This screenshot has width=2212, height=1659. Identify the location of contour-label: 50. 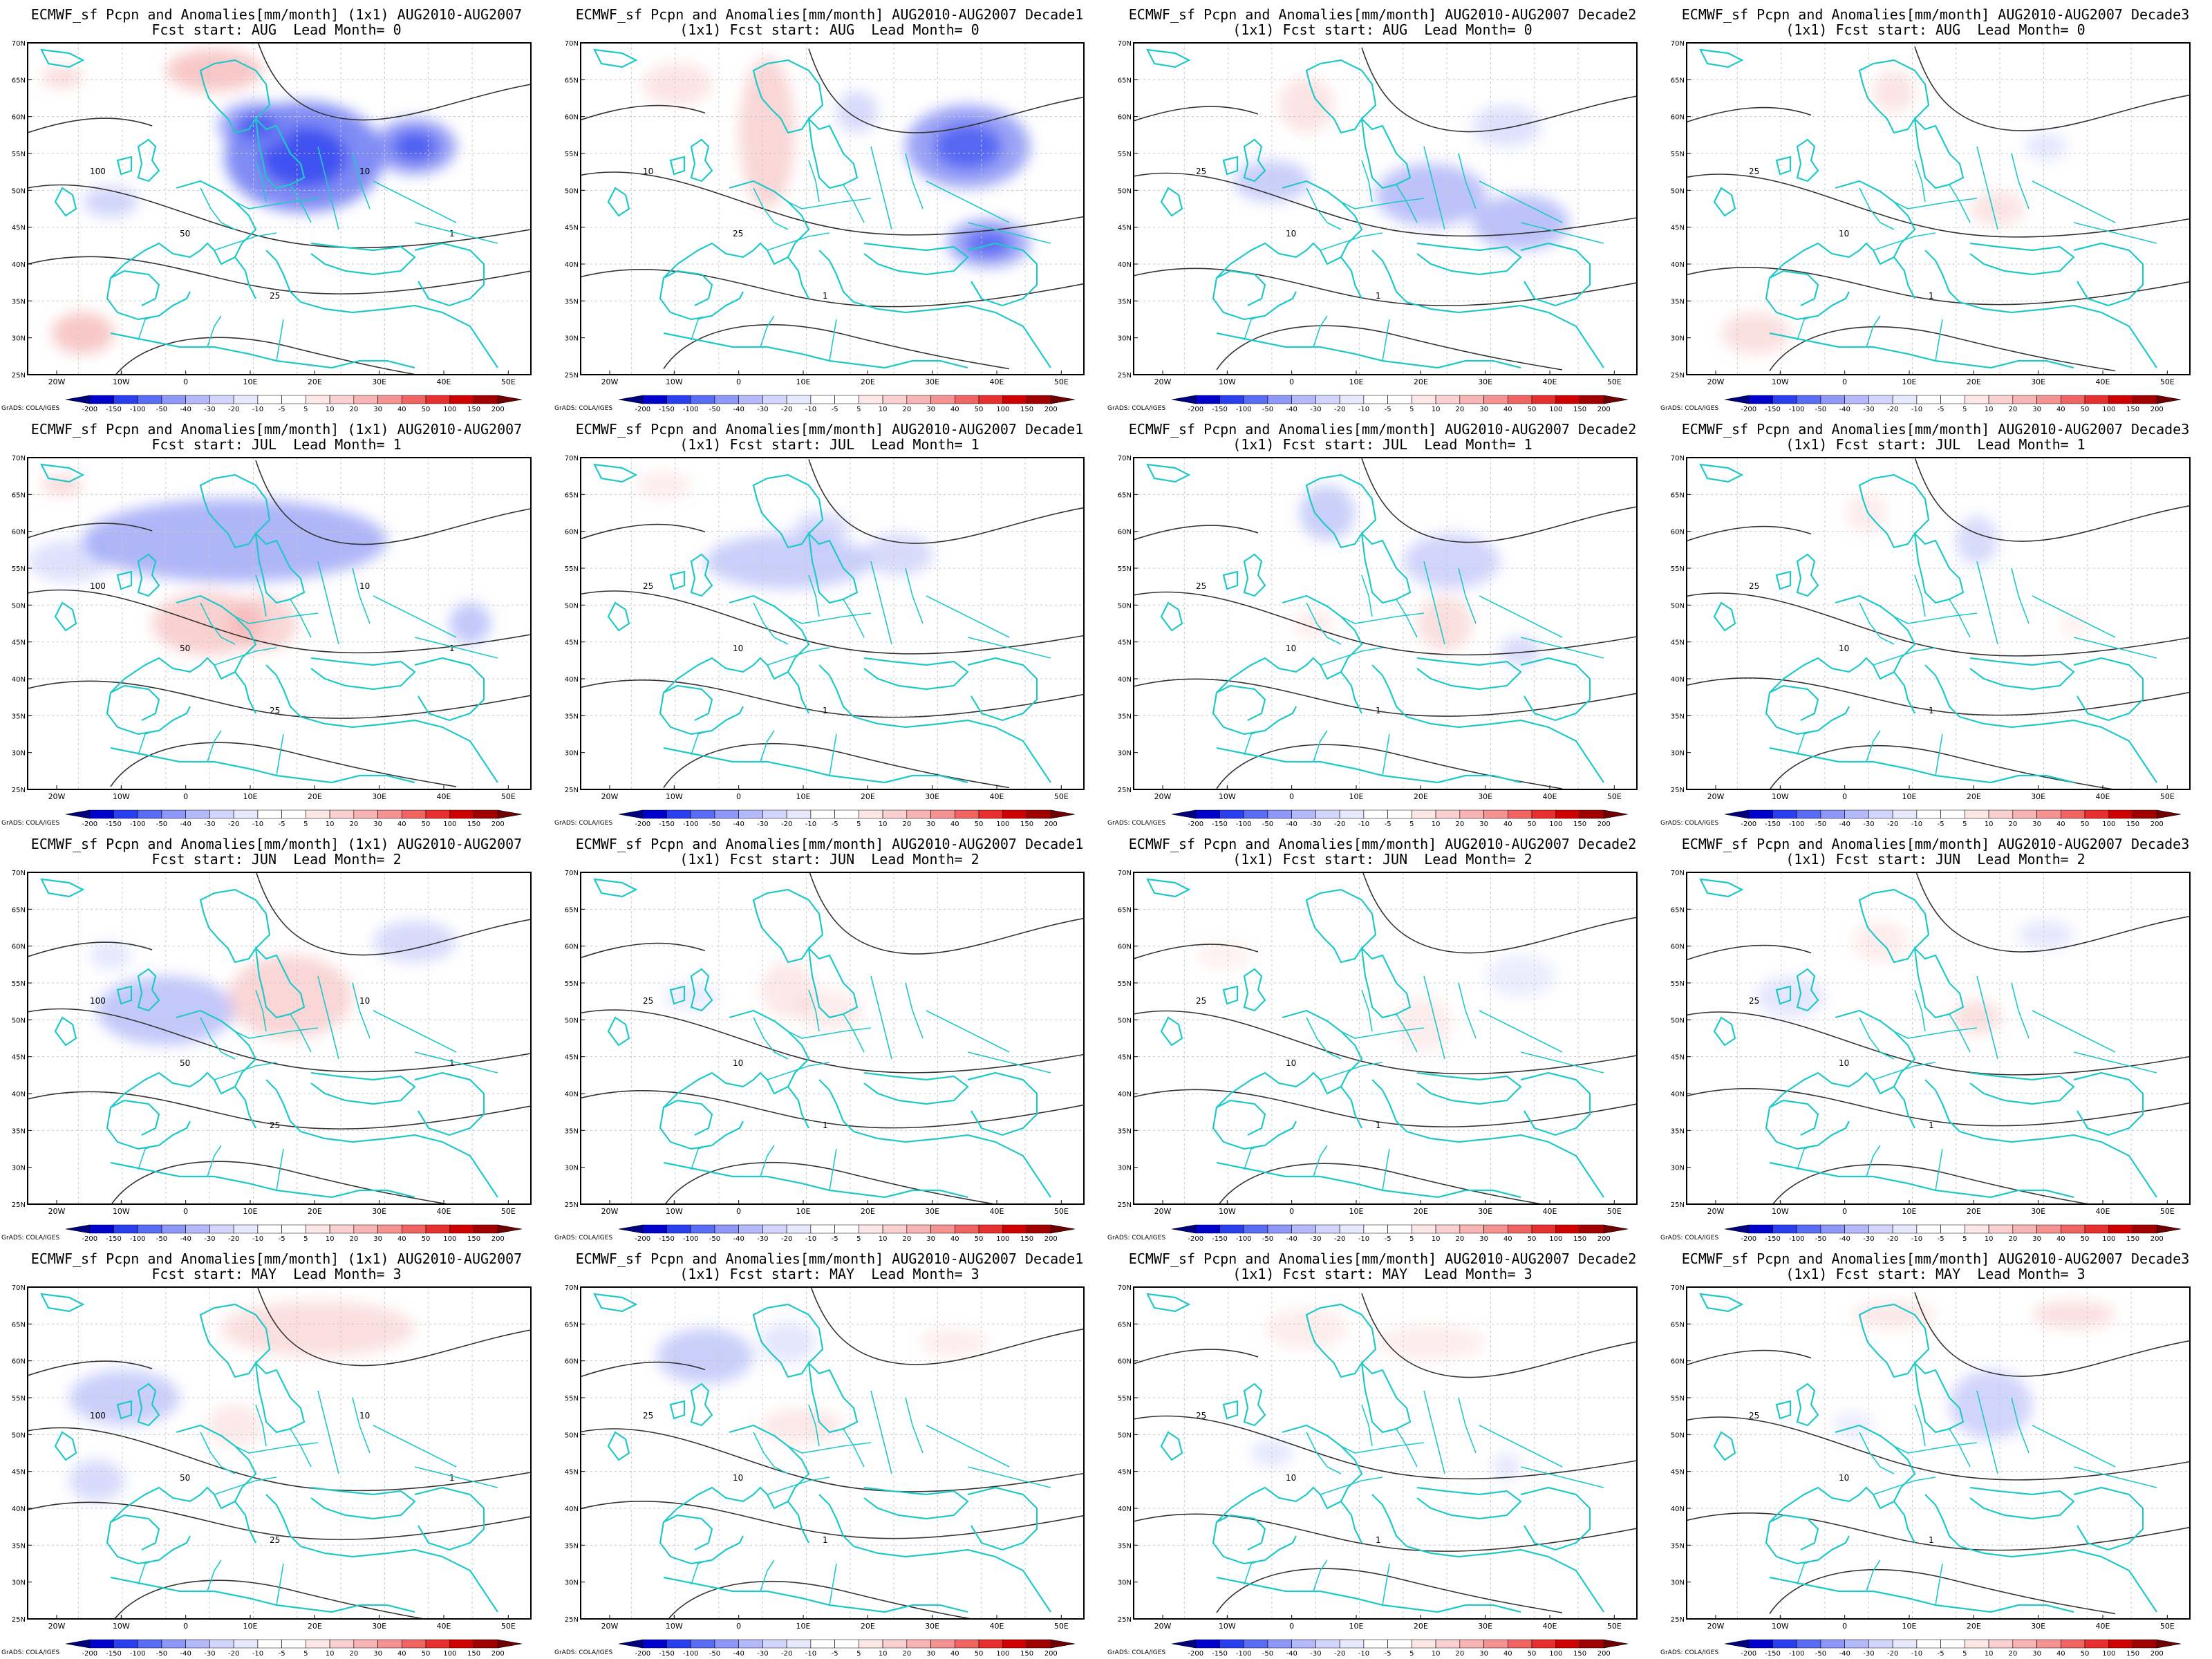
(185, 1063).